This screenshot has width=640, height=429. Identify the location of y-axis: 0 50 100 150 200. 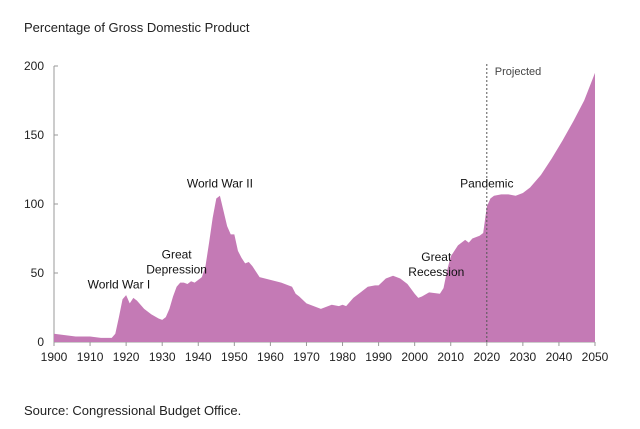
(41, 204).